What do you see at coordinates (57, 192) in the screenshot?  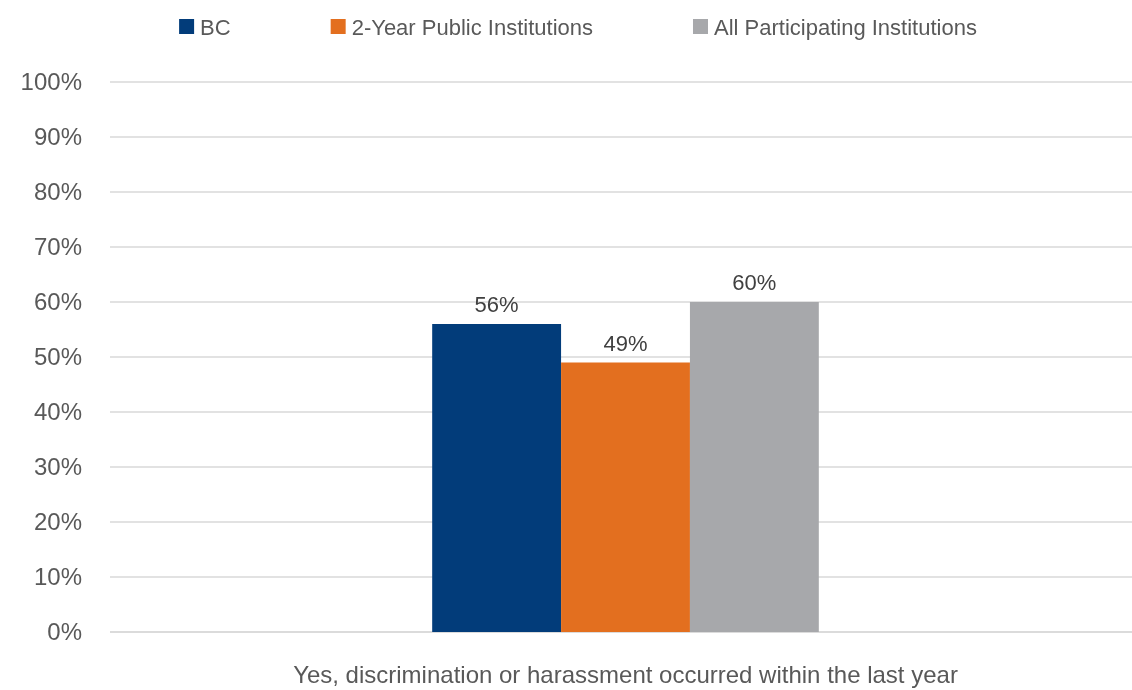 I see `y-tick-label: 80%` at bounding box center [57, 192].